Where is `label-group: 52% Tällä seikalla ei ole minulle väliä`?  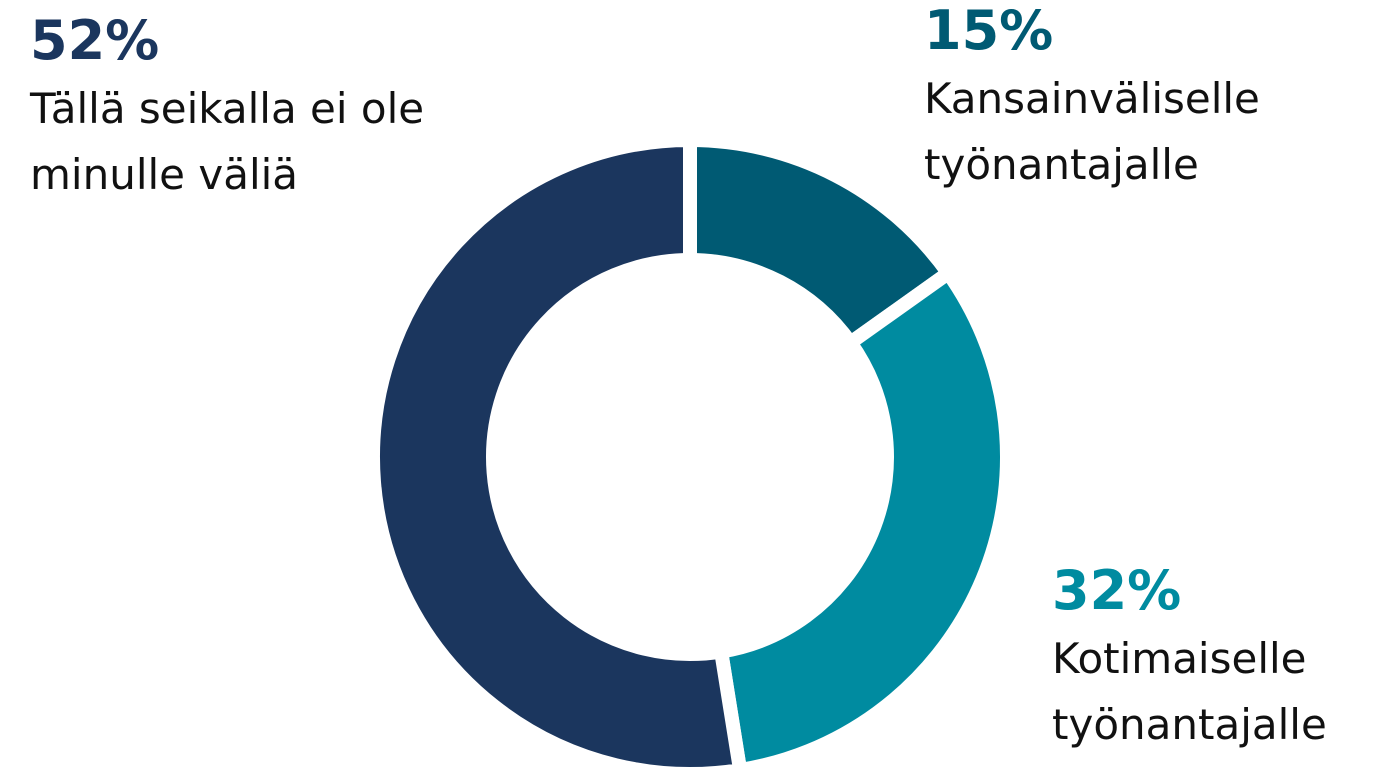 label-group: 52% Tällä seikalla ei ole minulle väliä is located at coordinates (240, 107).